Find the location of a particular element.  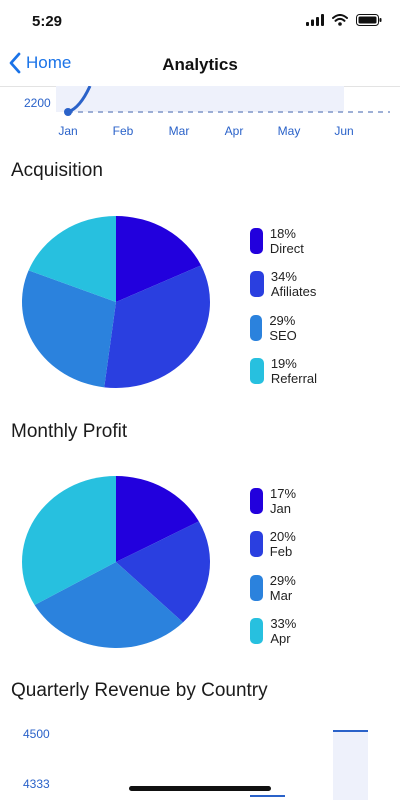

legend-label: 18% Direct is located at coordinates (286, 241).